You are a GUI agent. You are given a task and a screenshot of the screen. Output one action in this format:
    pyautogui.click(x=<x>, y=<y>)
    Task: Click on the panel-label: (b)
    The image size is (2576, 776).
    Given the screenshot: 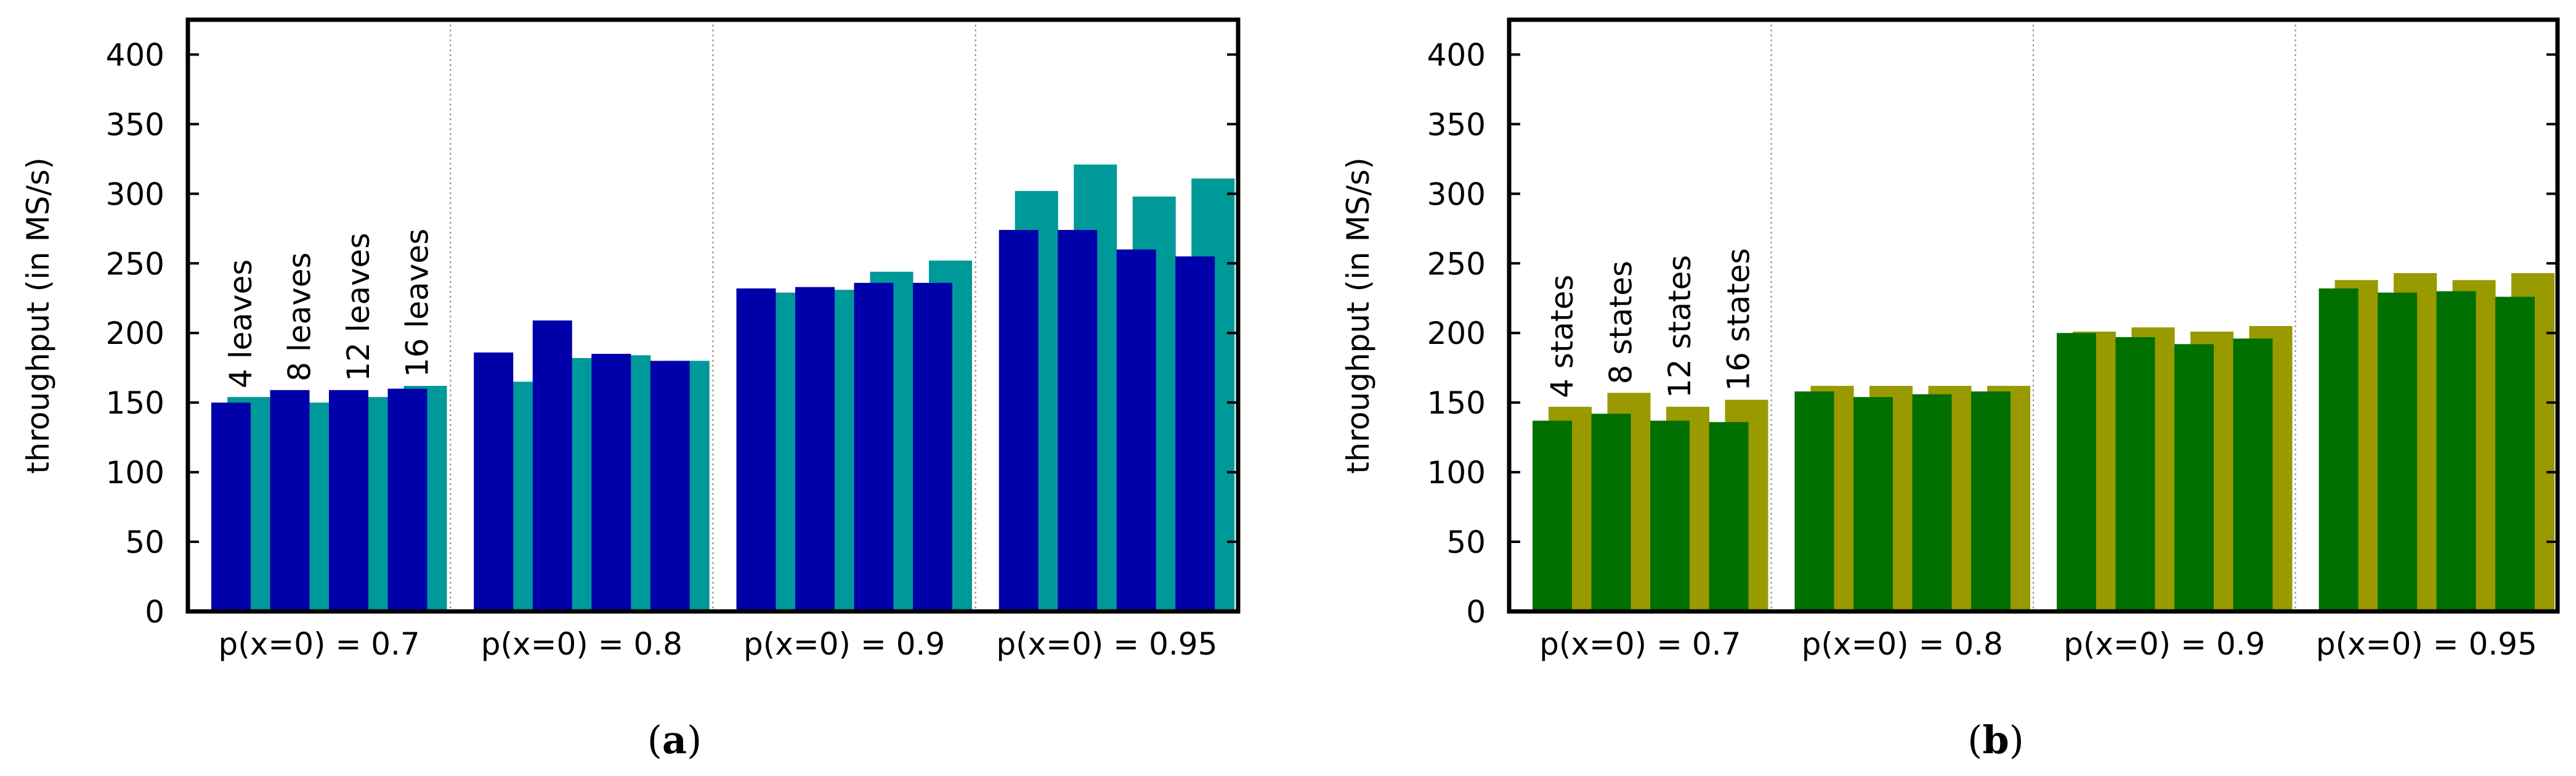 What is the action you would take?
    pyautogui.click(x=1995, y=740)
    